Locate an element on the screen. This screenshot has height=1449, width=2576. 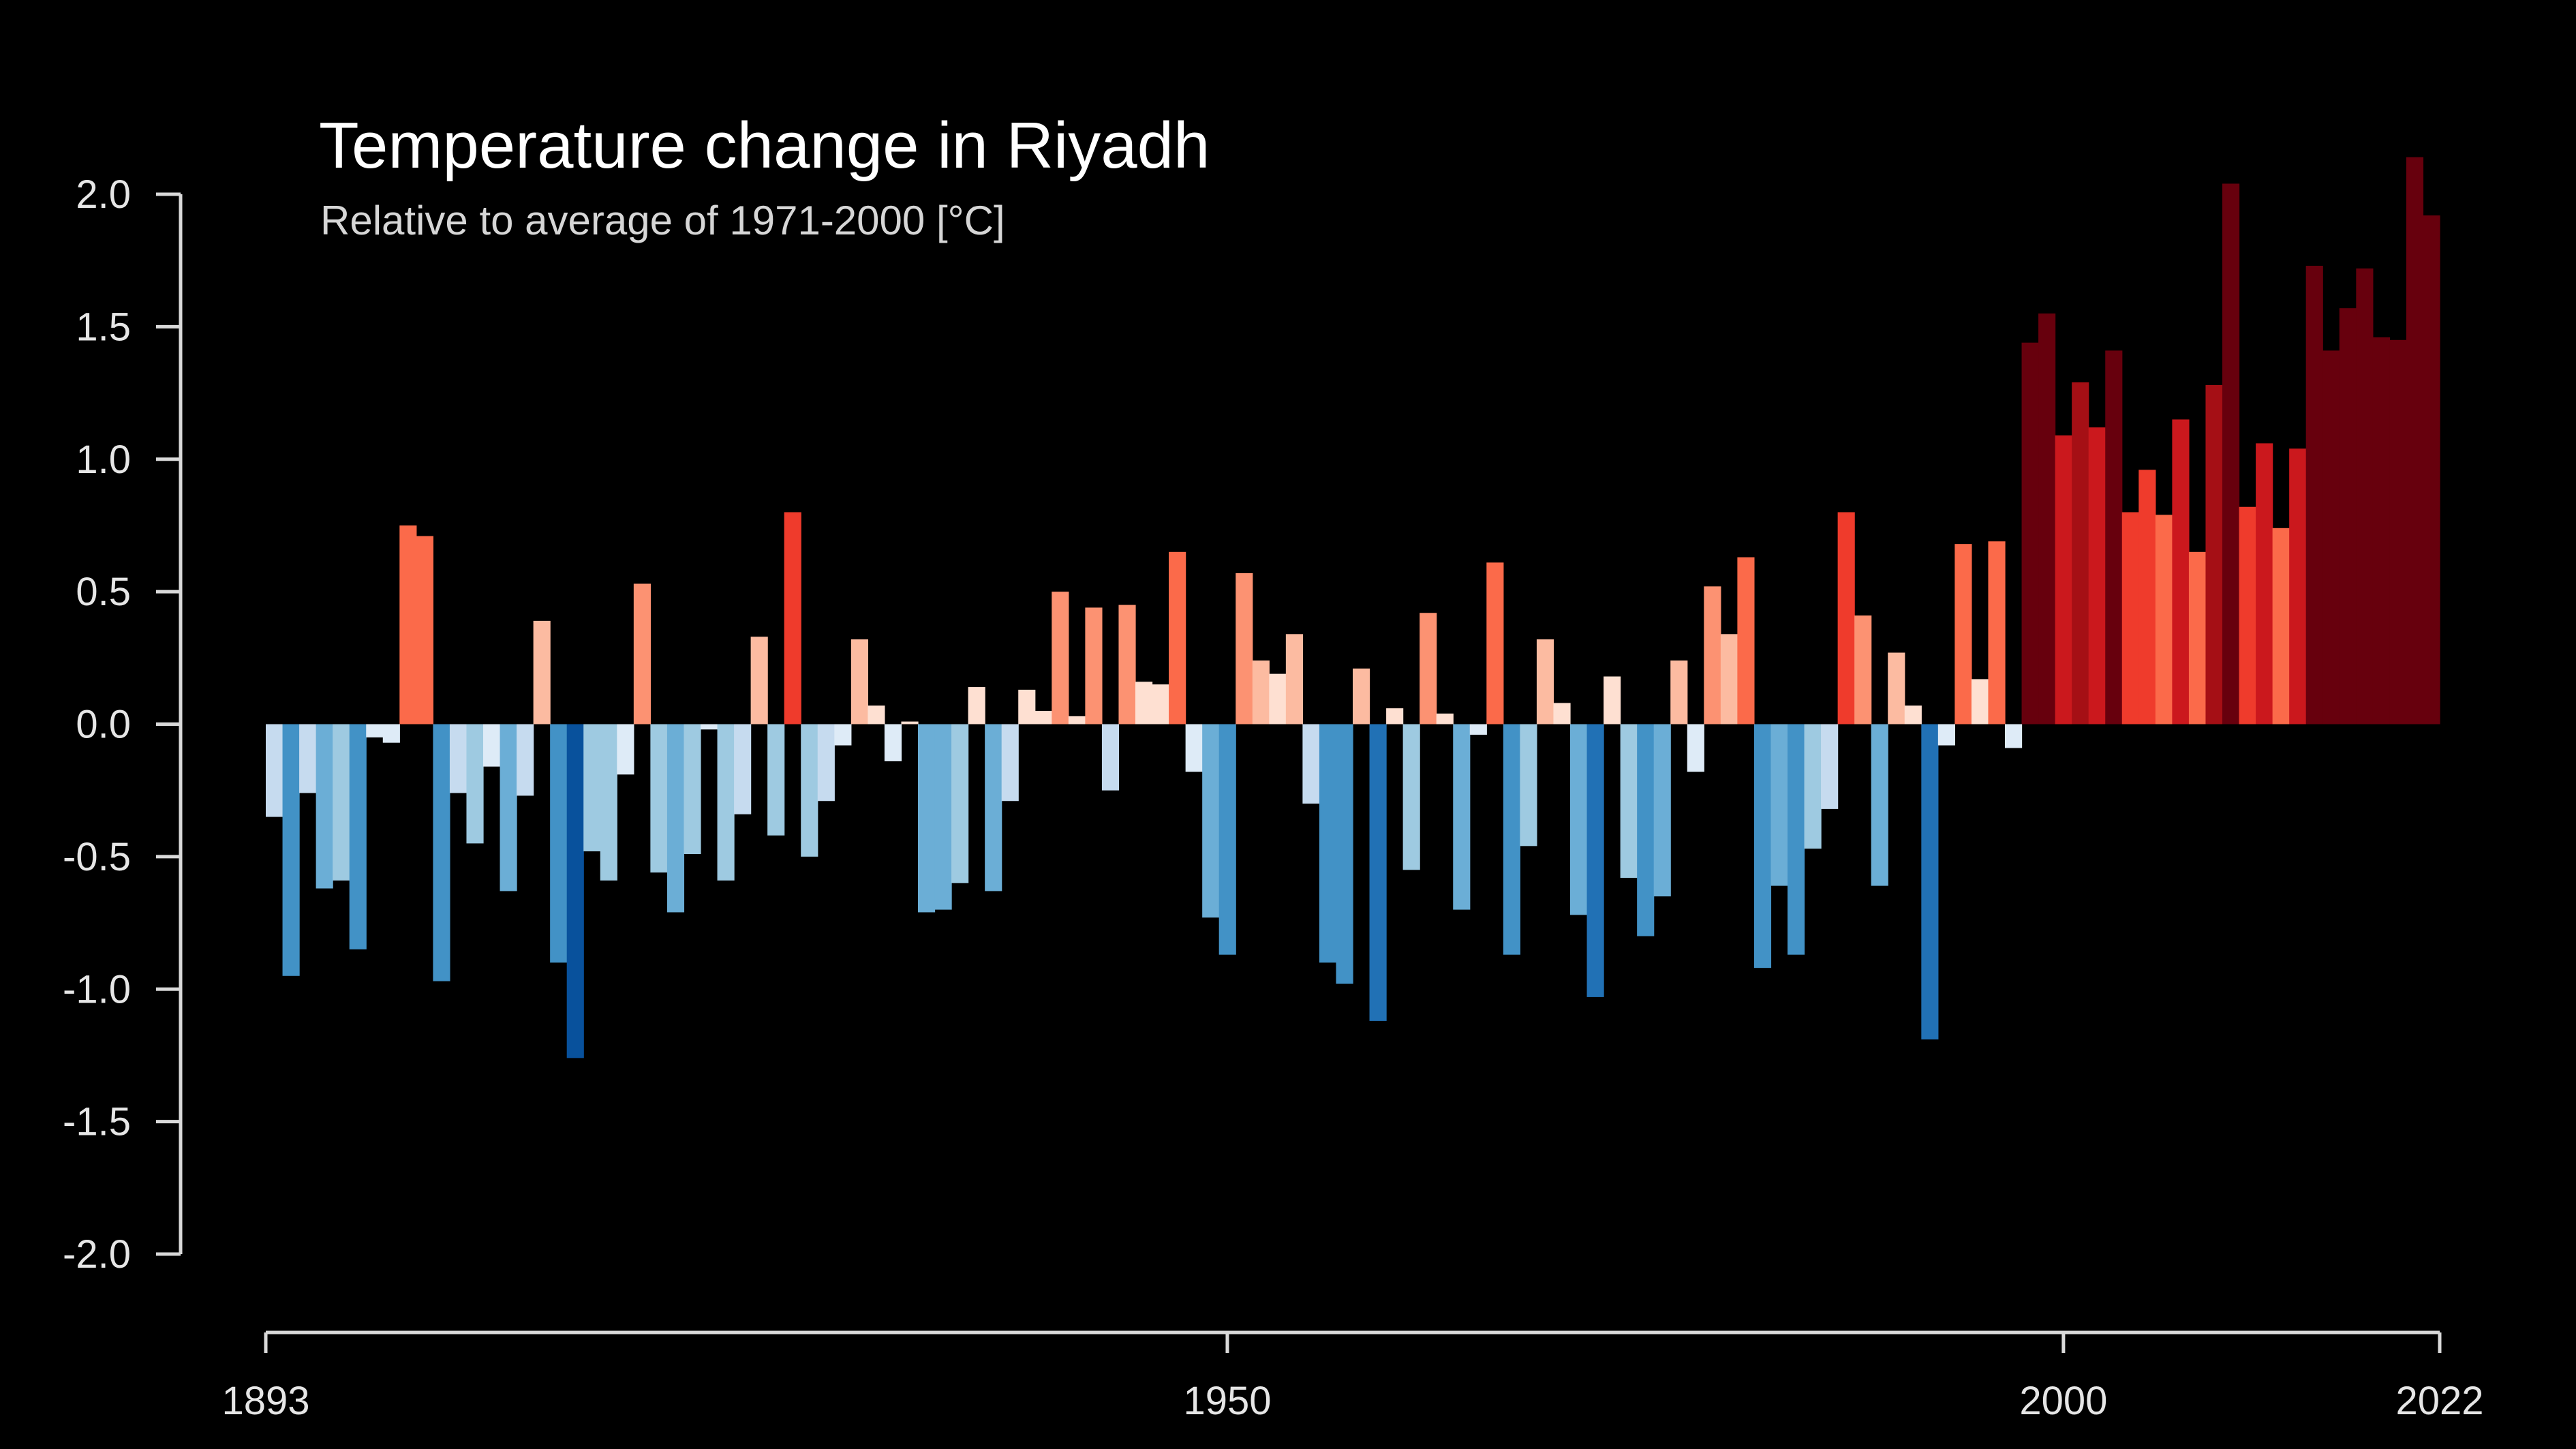
bar-2006 is located at coordinates (2164, 619).